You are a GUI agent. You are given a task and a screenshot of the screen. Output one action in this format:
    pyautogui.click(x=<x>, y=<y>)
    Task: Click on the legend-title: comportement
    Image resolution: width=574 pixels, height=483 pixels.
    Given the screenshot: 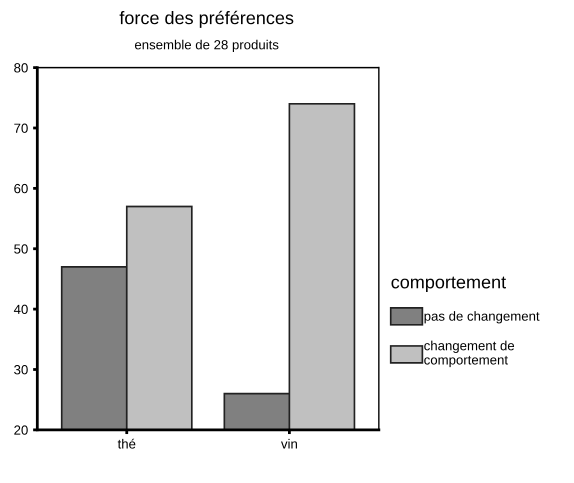 What is the action you would take?
    pyautogui.click(x=448, y=284)
    